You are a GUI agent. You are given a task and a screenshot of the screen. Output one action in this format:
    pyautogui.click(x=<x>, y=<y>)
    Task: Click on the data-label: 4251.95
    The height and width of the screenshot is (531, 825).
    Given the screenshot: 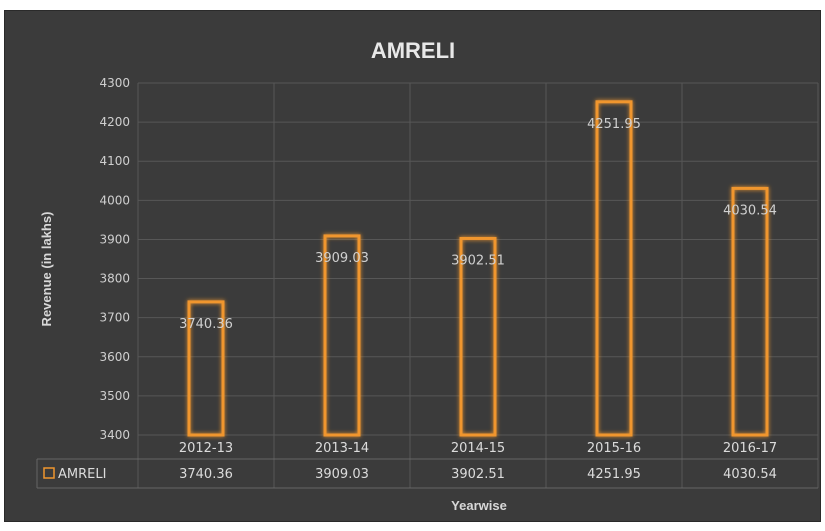 What is the action you would take?
    pyautogui.click(x=614, y=124)
    